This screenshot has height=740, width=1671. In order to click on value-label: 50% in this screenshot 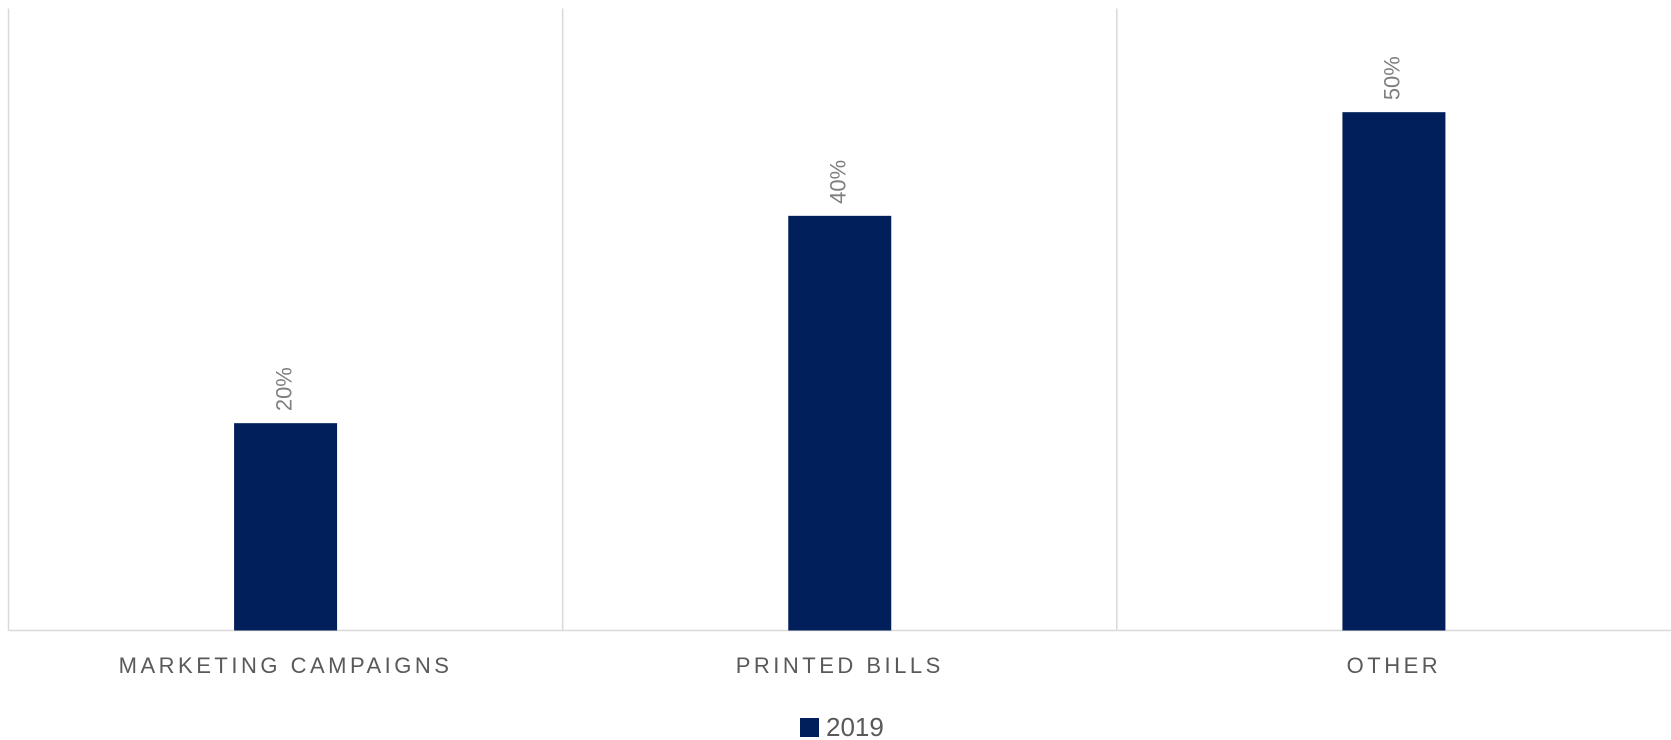, I will do `click(1392, 78)`.